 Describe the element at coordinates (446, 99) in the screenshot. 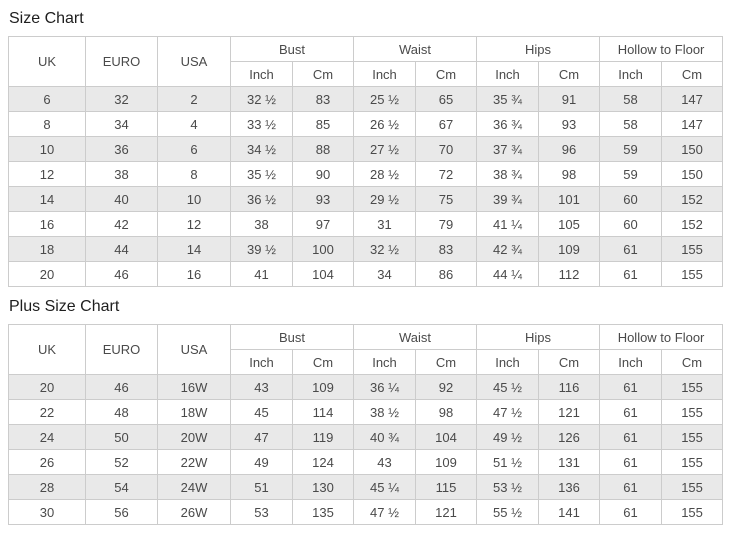

I see `table-cell: 65` at that location.